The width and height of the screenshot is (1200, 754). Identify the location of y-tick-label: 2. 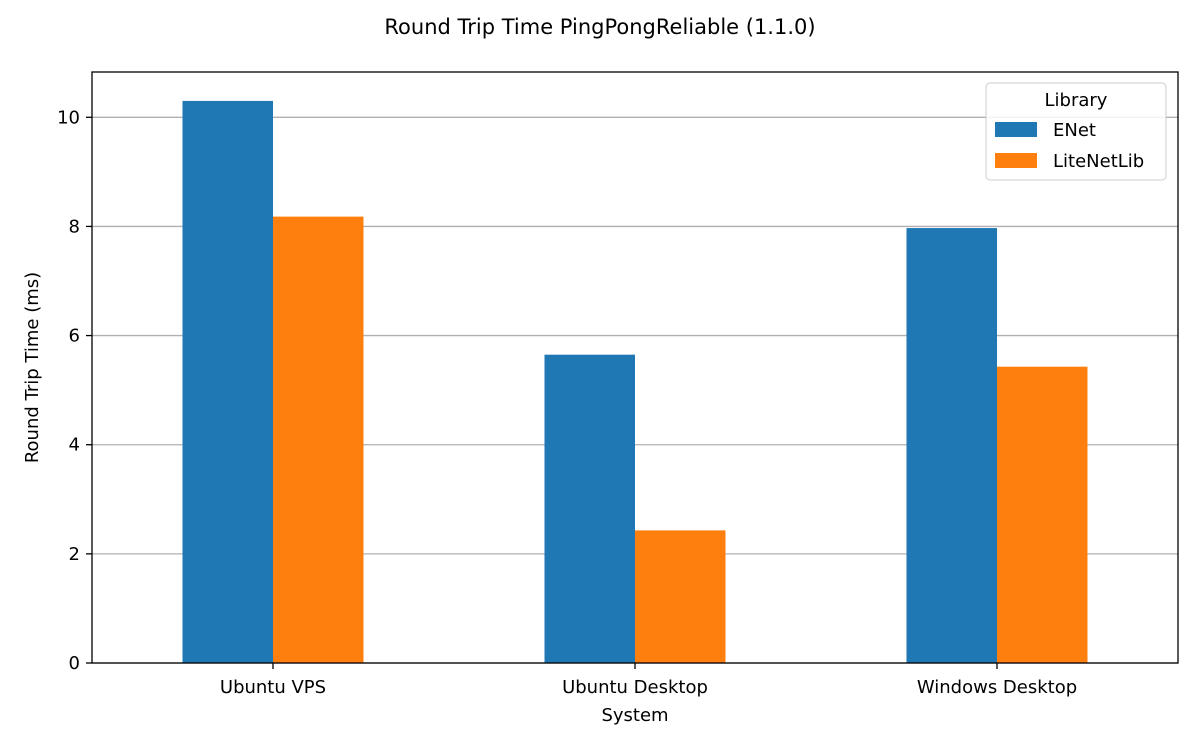
(74, 554).